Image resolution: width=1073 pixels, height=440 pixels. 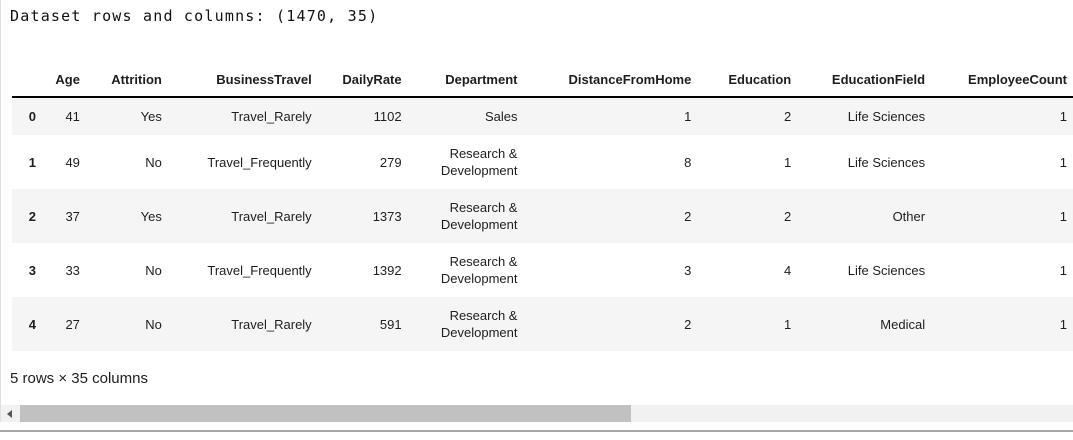 What do you see at coordinates (362, 80) in the screenshot?
I see `column-header-cell: DailyRate` at bounding box center [362, 80].